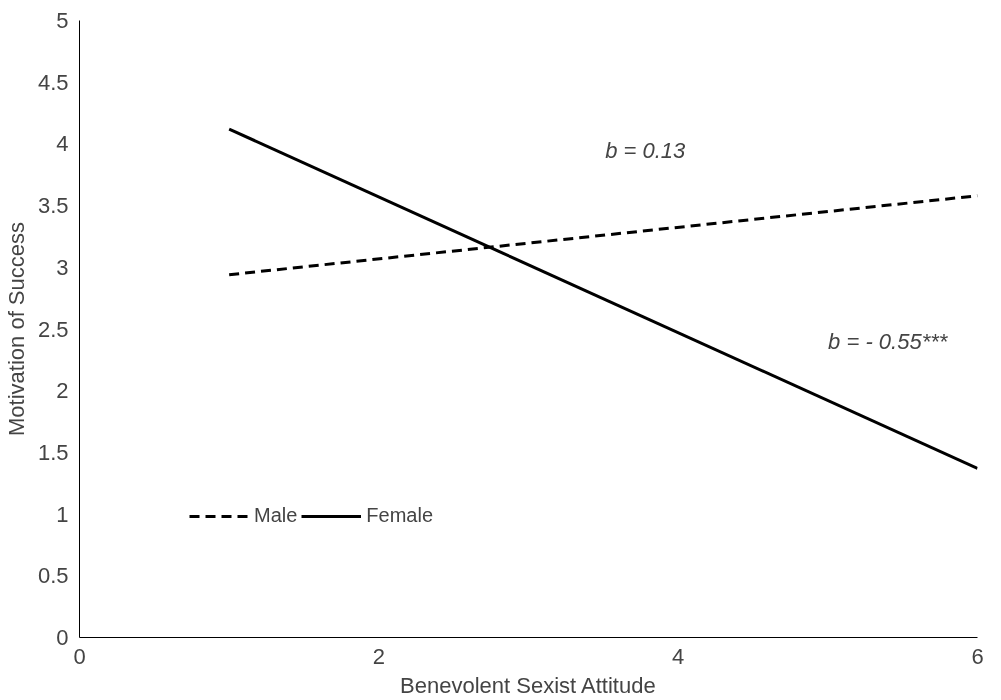 Image resolution: width=1001 pixels, height=700 pixels. I want to click on y-tick-label: 0.5, so click(53, 576).